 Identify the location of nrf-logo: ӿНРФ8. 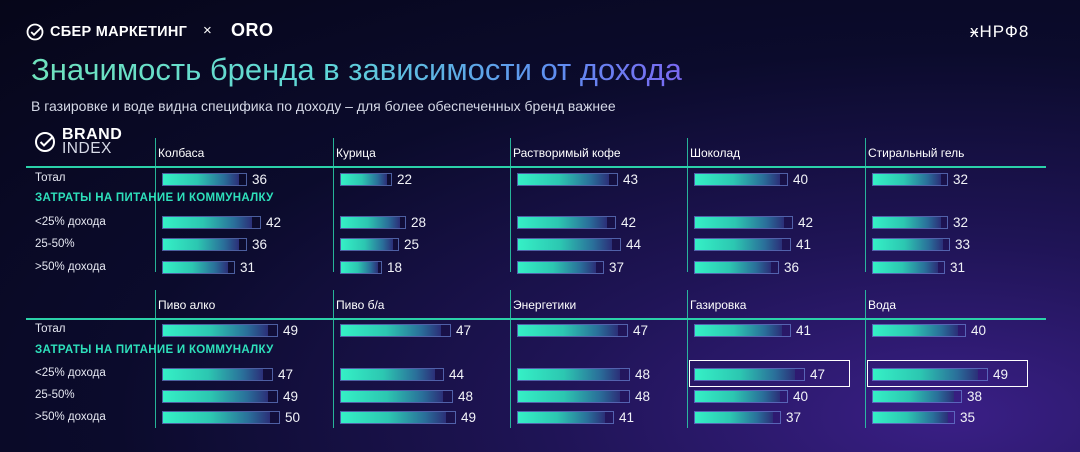
(1000, 31).